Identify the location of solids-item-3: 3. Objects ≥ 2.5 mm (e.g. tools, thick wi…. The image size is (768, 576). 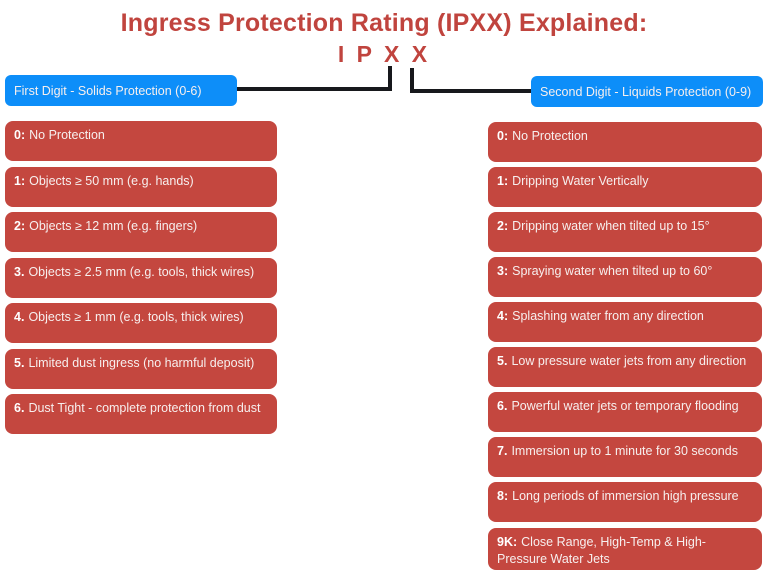
(141, 278).